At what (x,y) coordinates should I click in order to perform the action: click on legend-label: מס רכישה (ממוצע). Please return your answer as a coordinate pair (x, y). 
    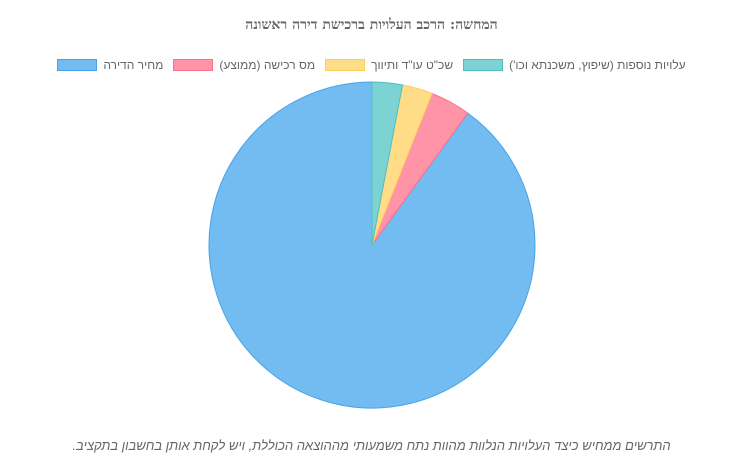
    Looking at the image, I should click on (267, 65).